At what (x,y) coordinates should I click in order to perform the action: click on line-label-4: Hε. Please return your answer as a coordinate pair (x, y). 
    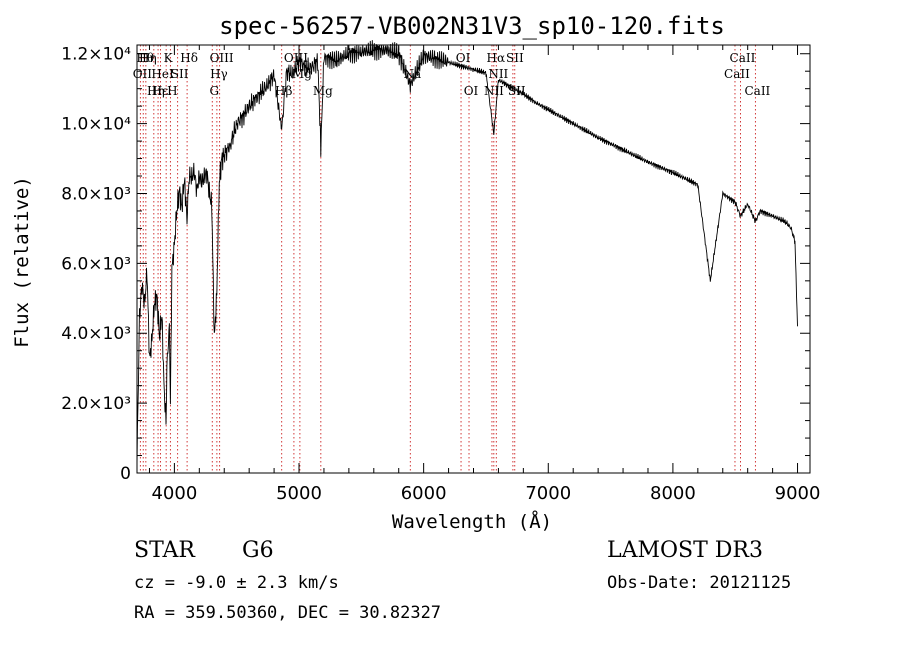
    Looking at the image, I should click on (160, 91).